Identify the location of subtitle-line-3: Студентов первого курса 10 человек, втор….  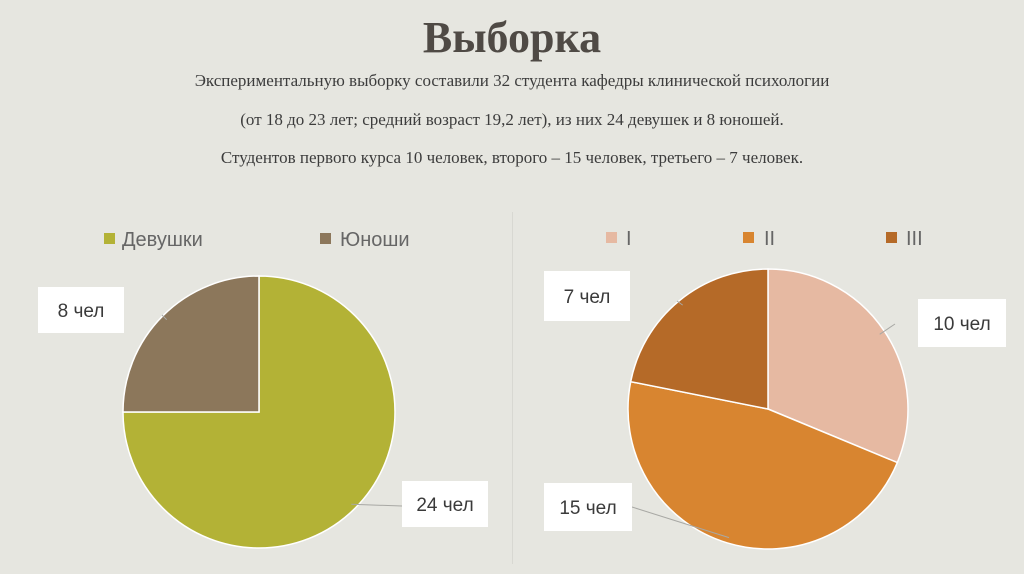
(512, 157).